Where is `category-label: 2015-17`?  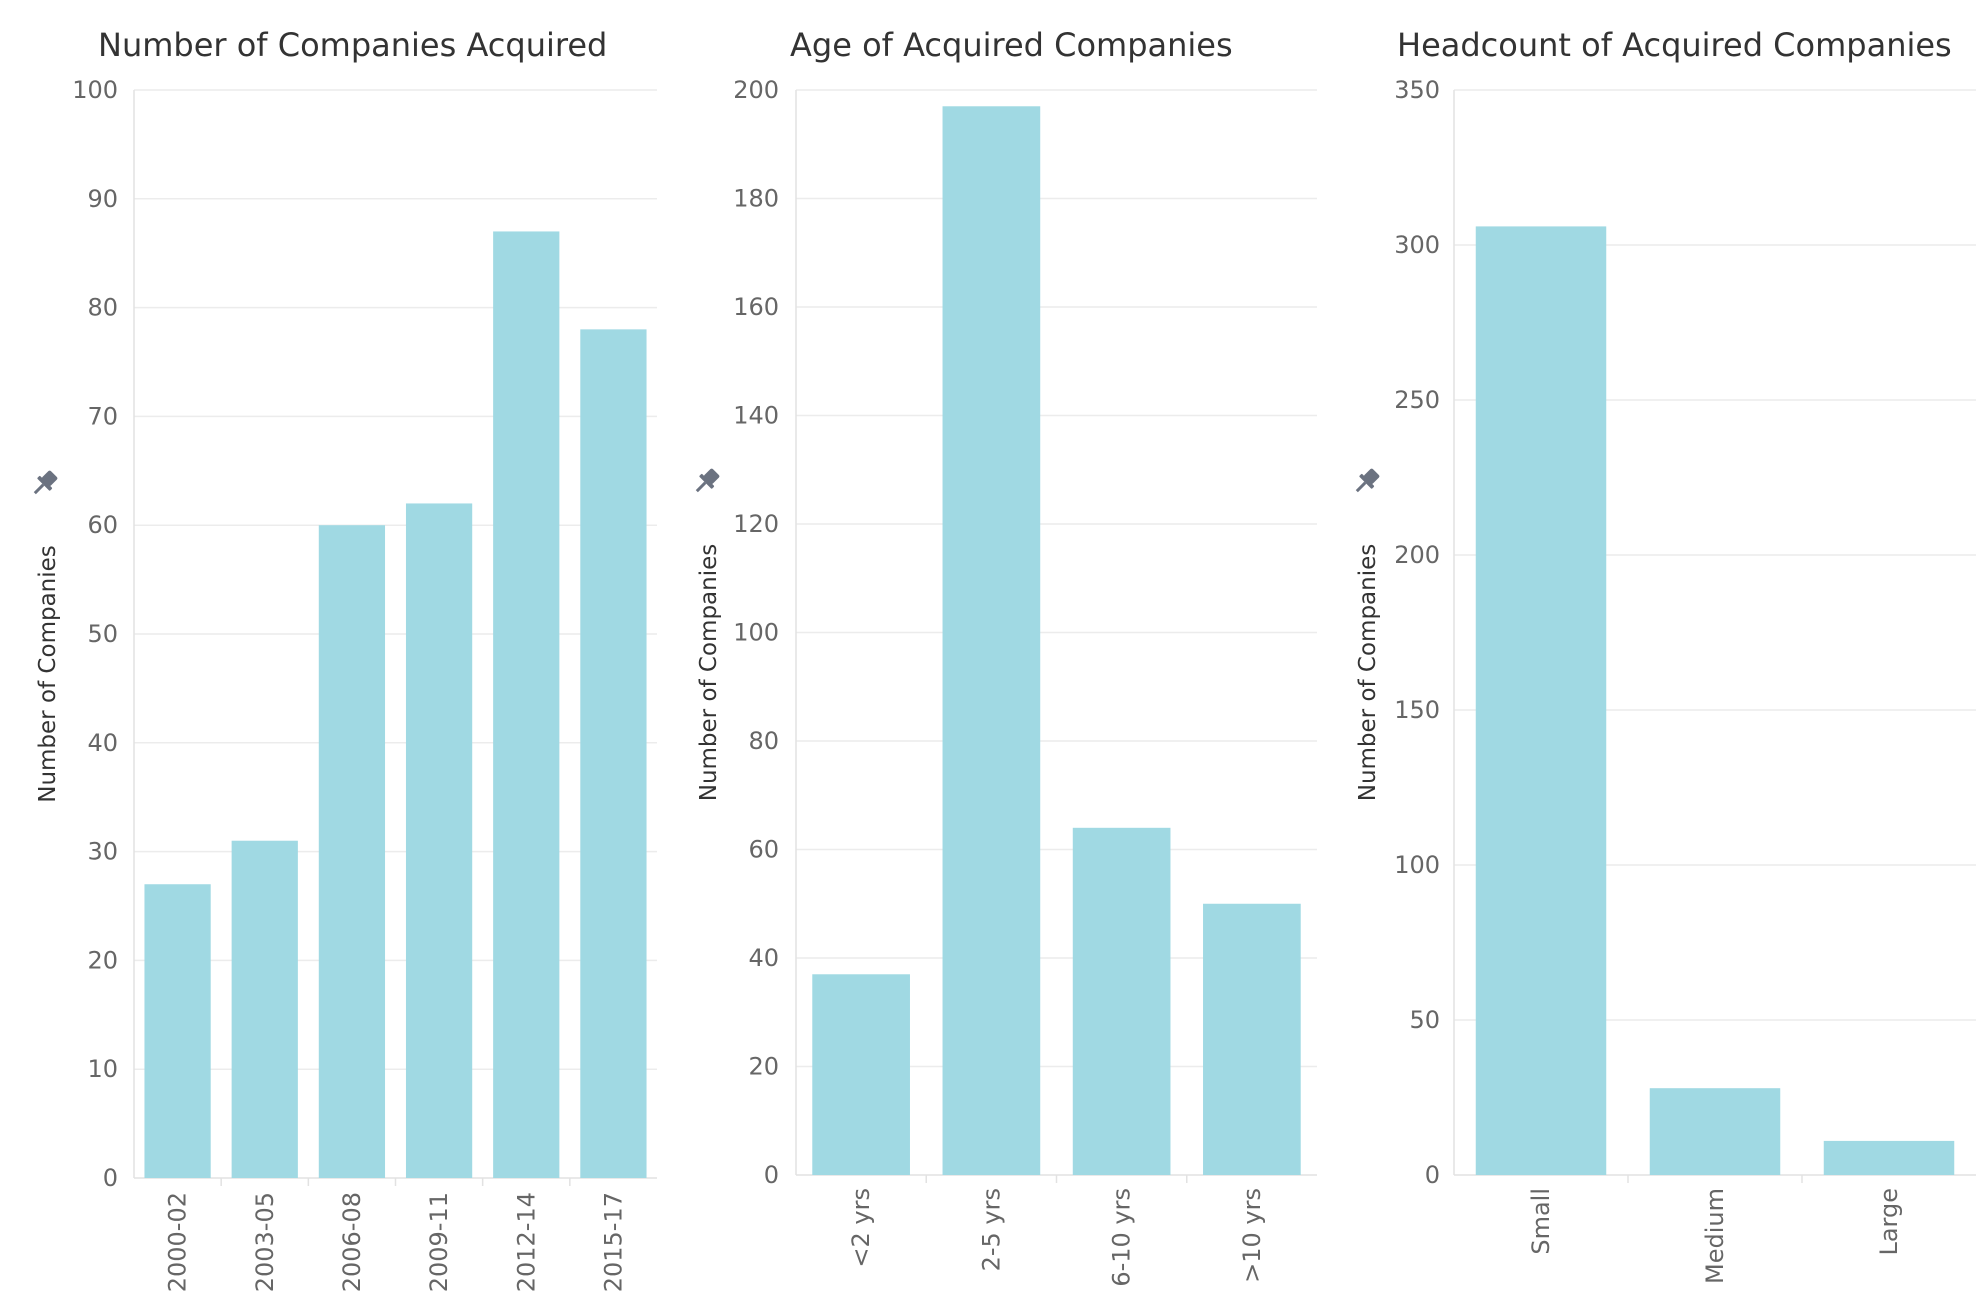 category-label: 2015-17 is located at coordinates (613, 1242).